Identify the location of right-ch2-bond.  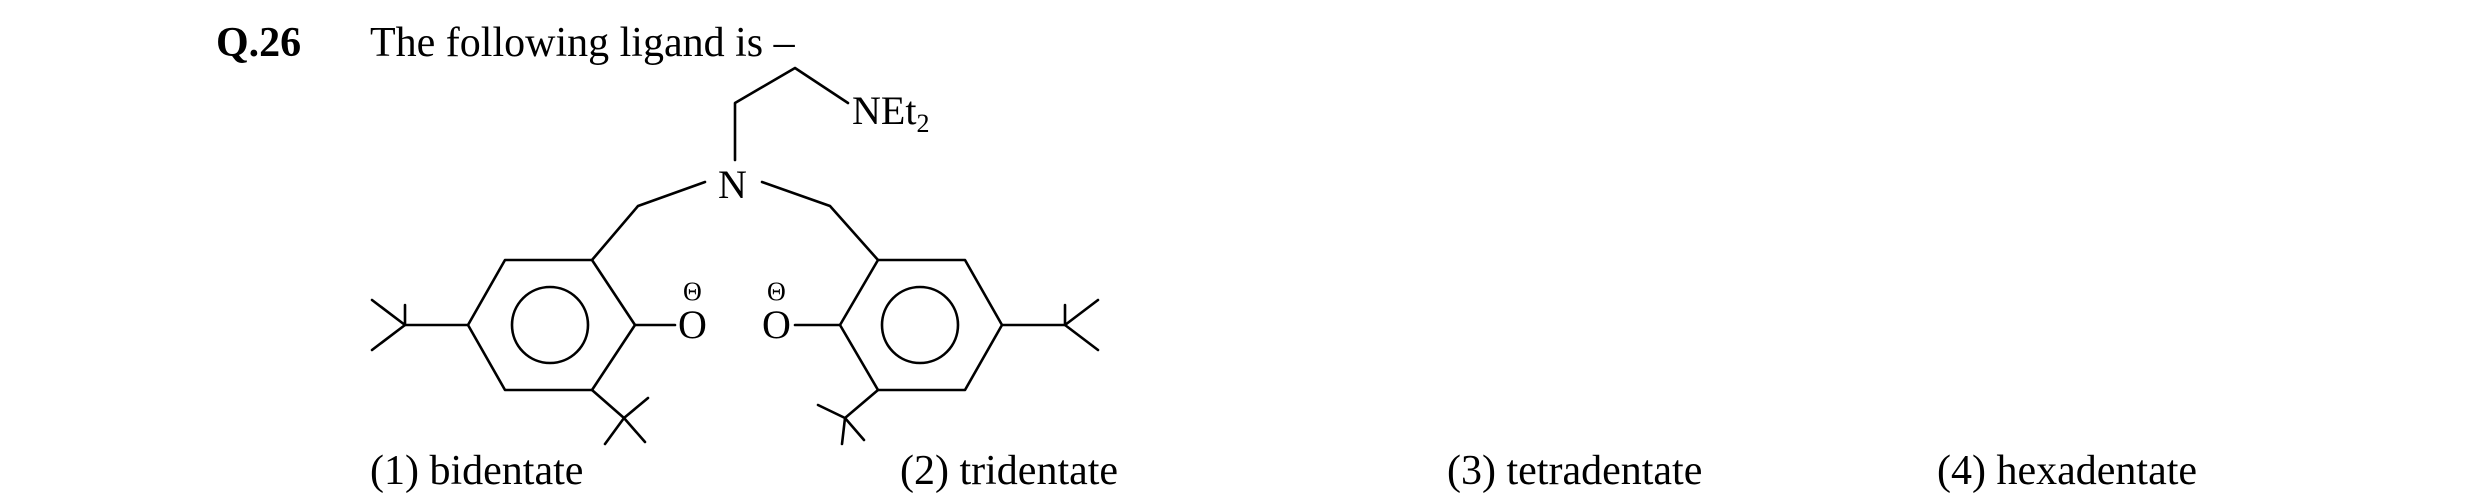
(820, 221).